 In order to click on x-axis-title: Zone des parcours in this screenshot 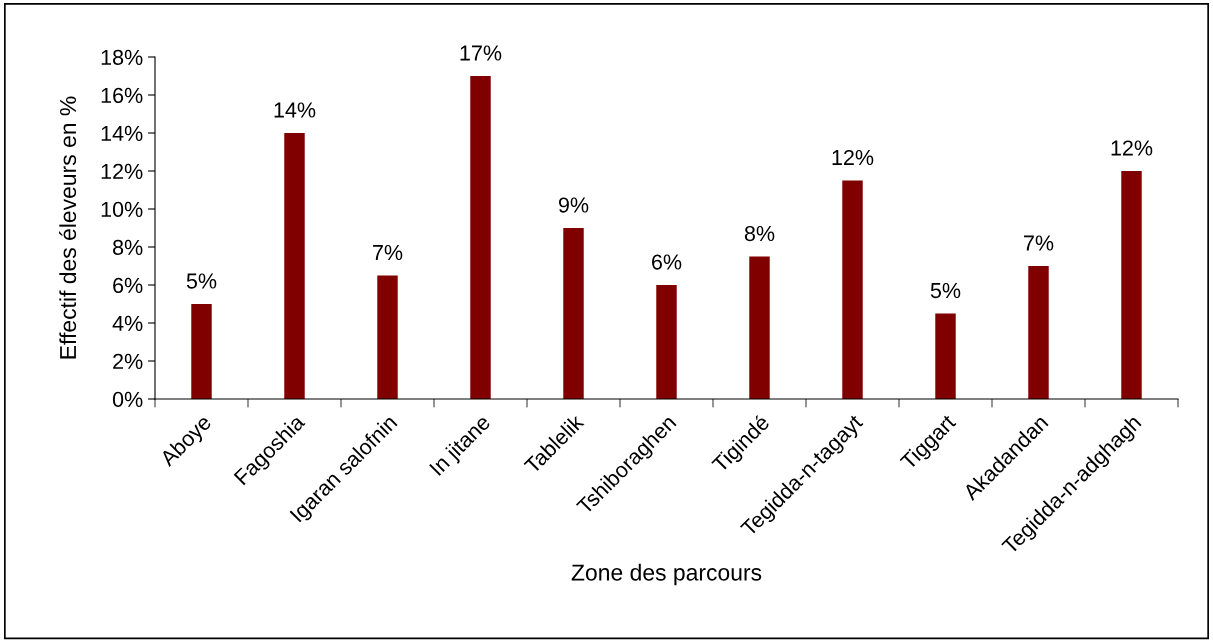, I will do `click(666, 574)`.